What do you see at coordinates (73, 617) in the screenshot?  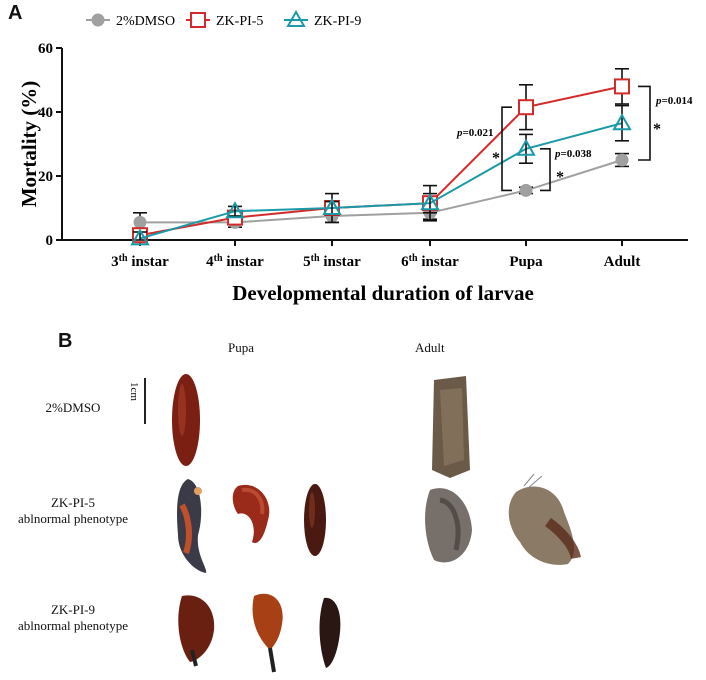 I see `row-label-zk-pi-9: ZK-PI-9 ablnormal phenotype` at bounding box center [73, 617].